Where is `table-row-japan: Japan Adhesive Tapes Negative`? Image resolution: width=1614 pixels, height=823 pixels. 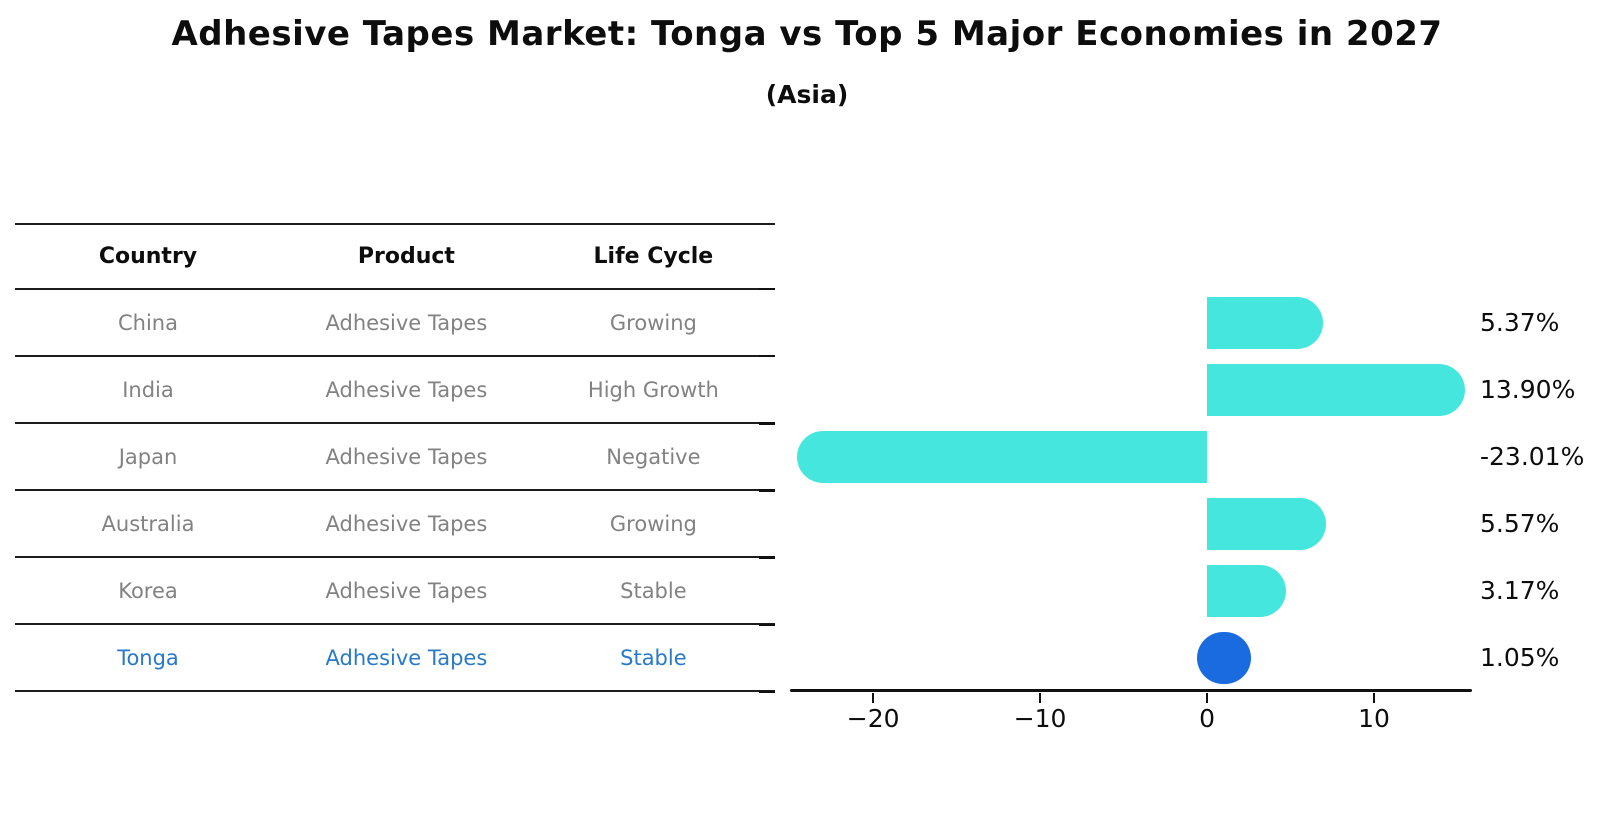
table-row-japan: Japan Adhesive Tapes Negative is located at coordinates (395, 457).